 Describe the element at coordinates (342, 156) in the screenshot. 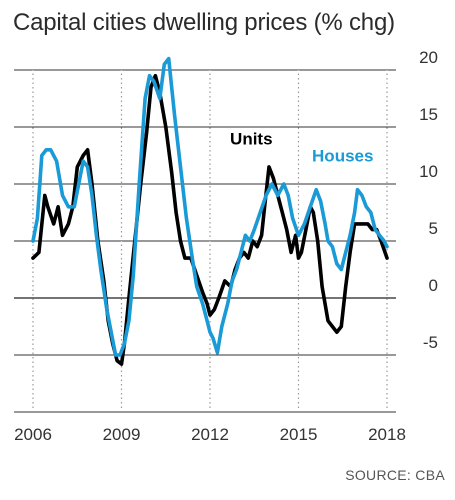

I see `series-label-houses: Houses` at that location.